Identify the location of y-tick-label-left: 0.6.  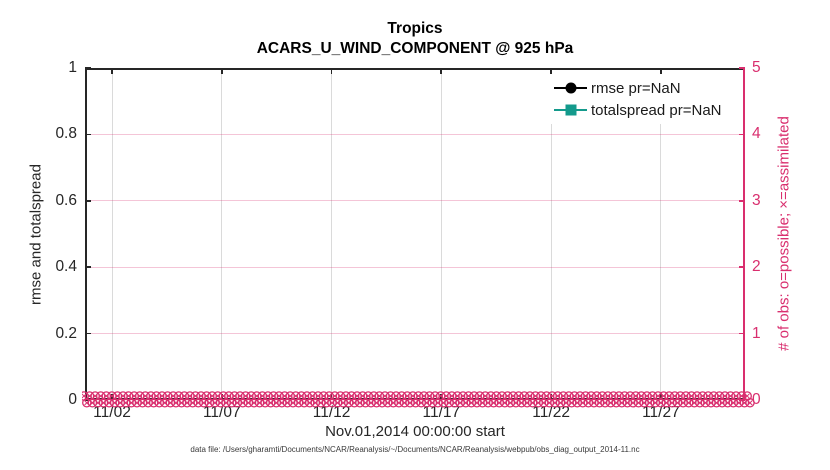
(66, 200).